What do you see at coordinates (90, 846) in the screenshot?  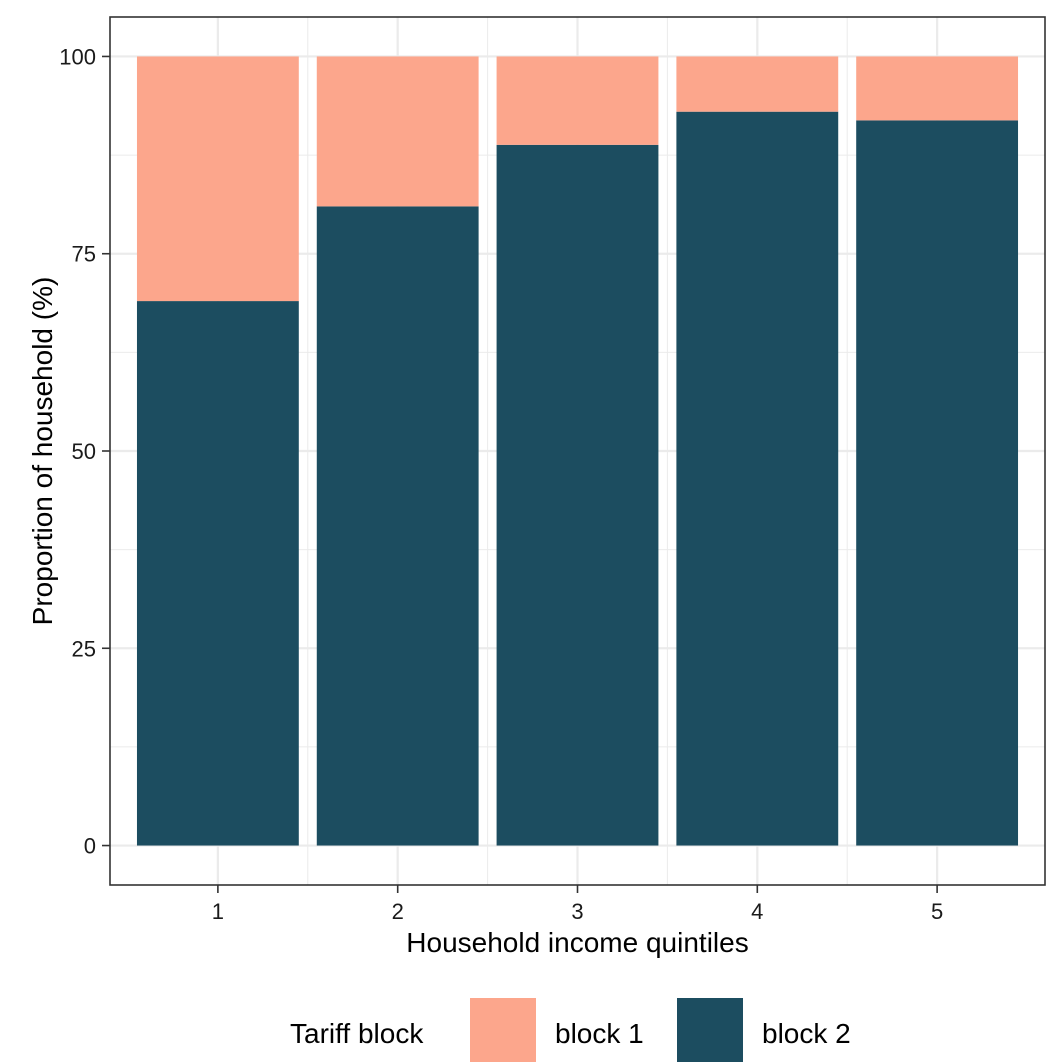 I see `y-tick-label: 0` at bounding box center [90, 846].